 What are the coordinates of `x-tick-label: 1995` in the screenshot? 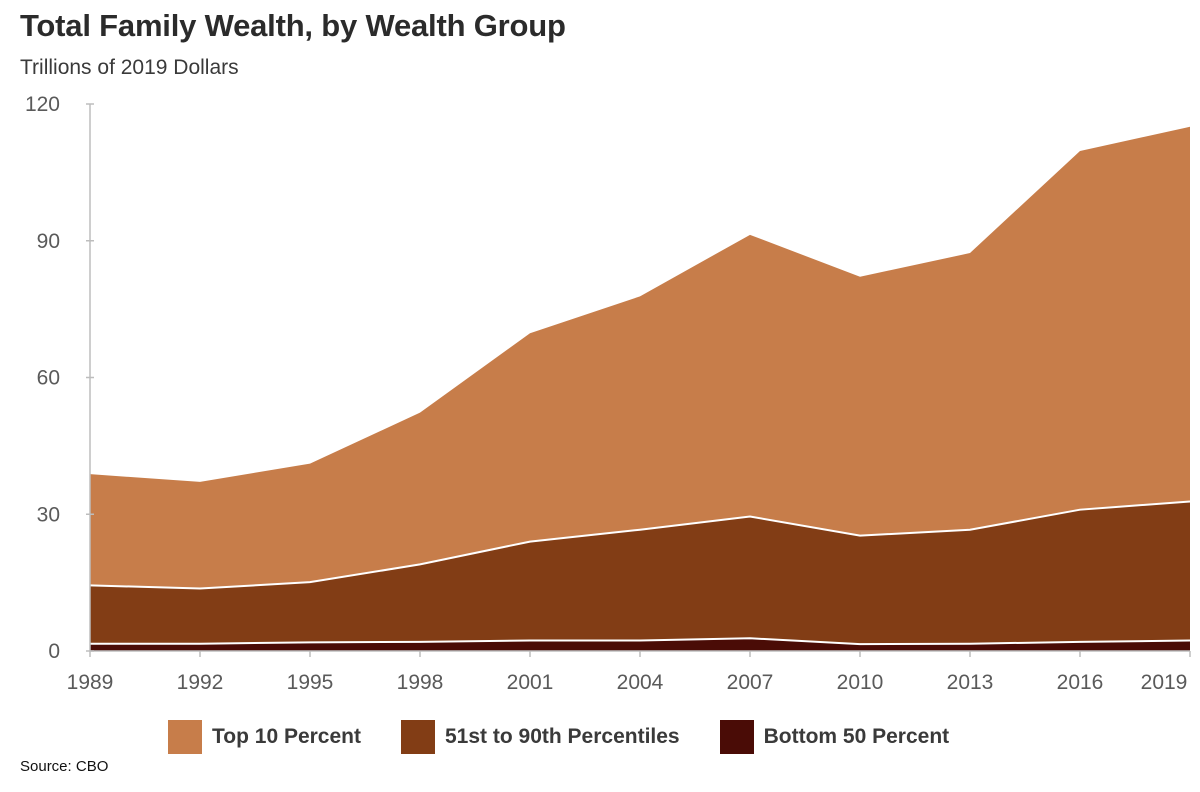 It's located at (310, 682).